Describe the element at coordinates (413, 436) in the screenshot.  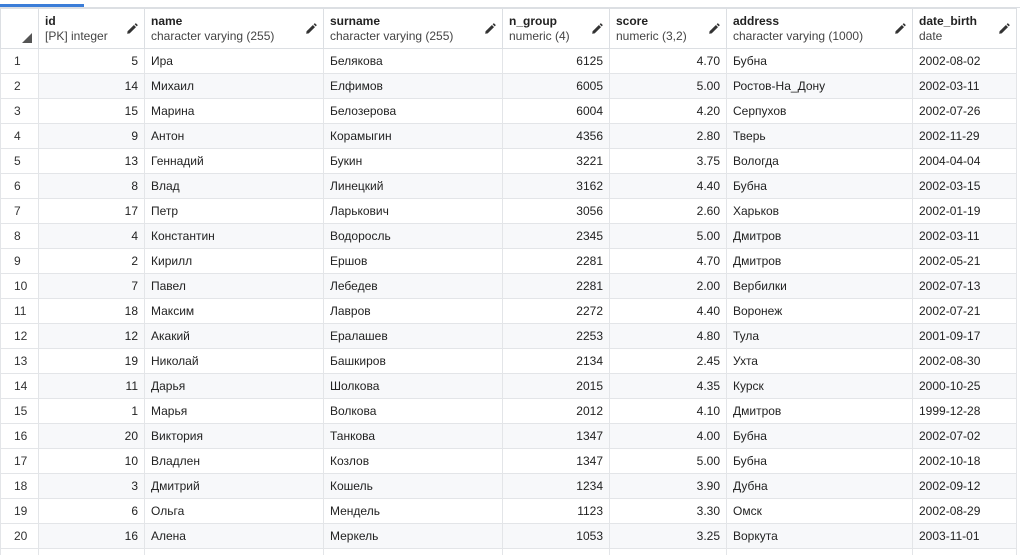
I see `cell-surname: Танкова` at that location.